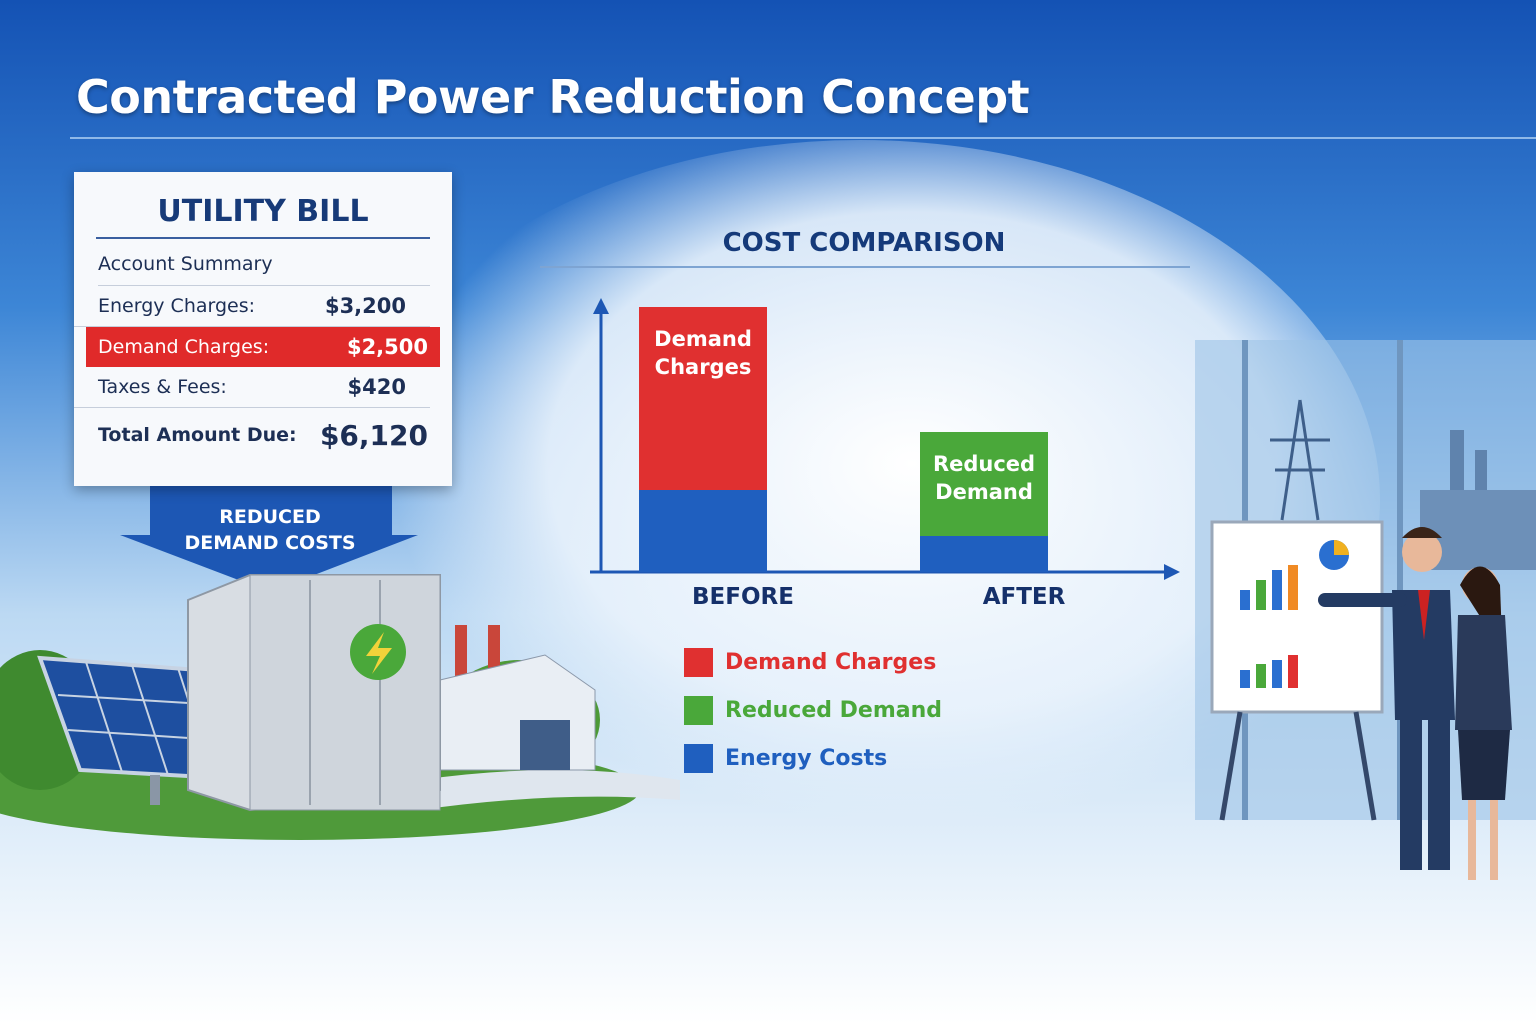 The width and height of the screenshot is (1536, 1024). What do you see at coordinates (1415, 703) in the screenshot?
I see `presenters` at bounding box center [1415, 703].